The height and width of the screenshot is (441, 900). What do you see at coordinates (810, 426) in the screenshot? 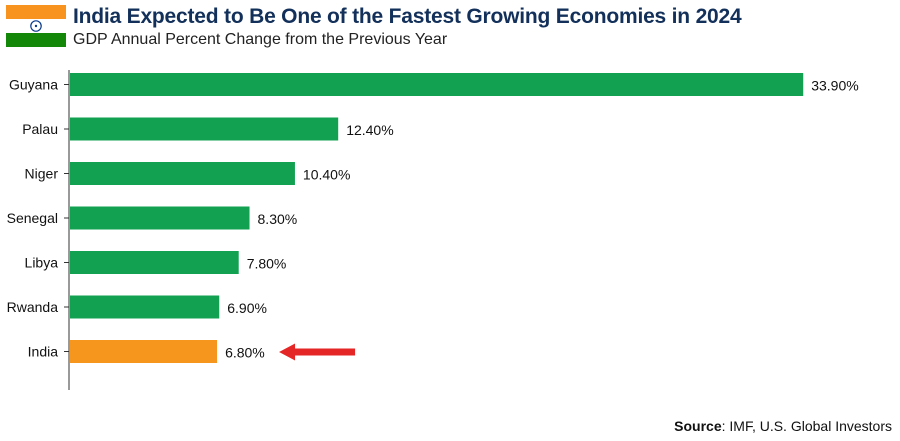
I see `source-text: IMF, U.S. Global Investors` at bounding box center [810, 426].